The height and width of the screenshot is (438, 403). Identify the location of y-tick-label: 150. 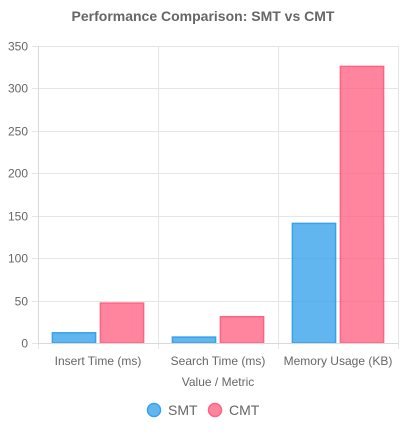
(18, 217).